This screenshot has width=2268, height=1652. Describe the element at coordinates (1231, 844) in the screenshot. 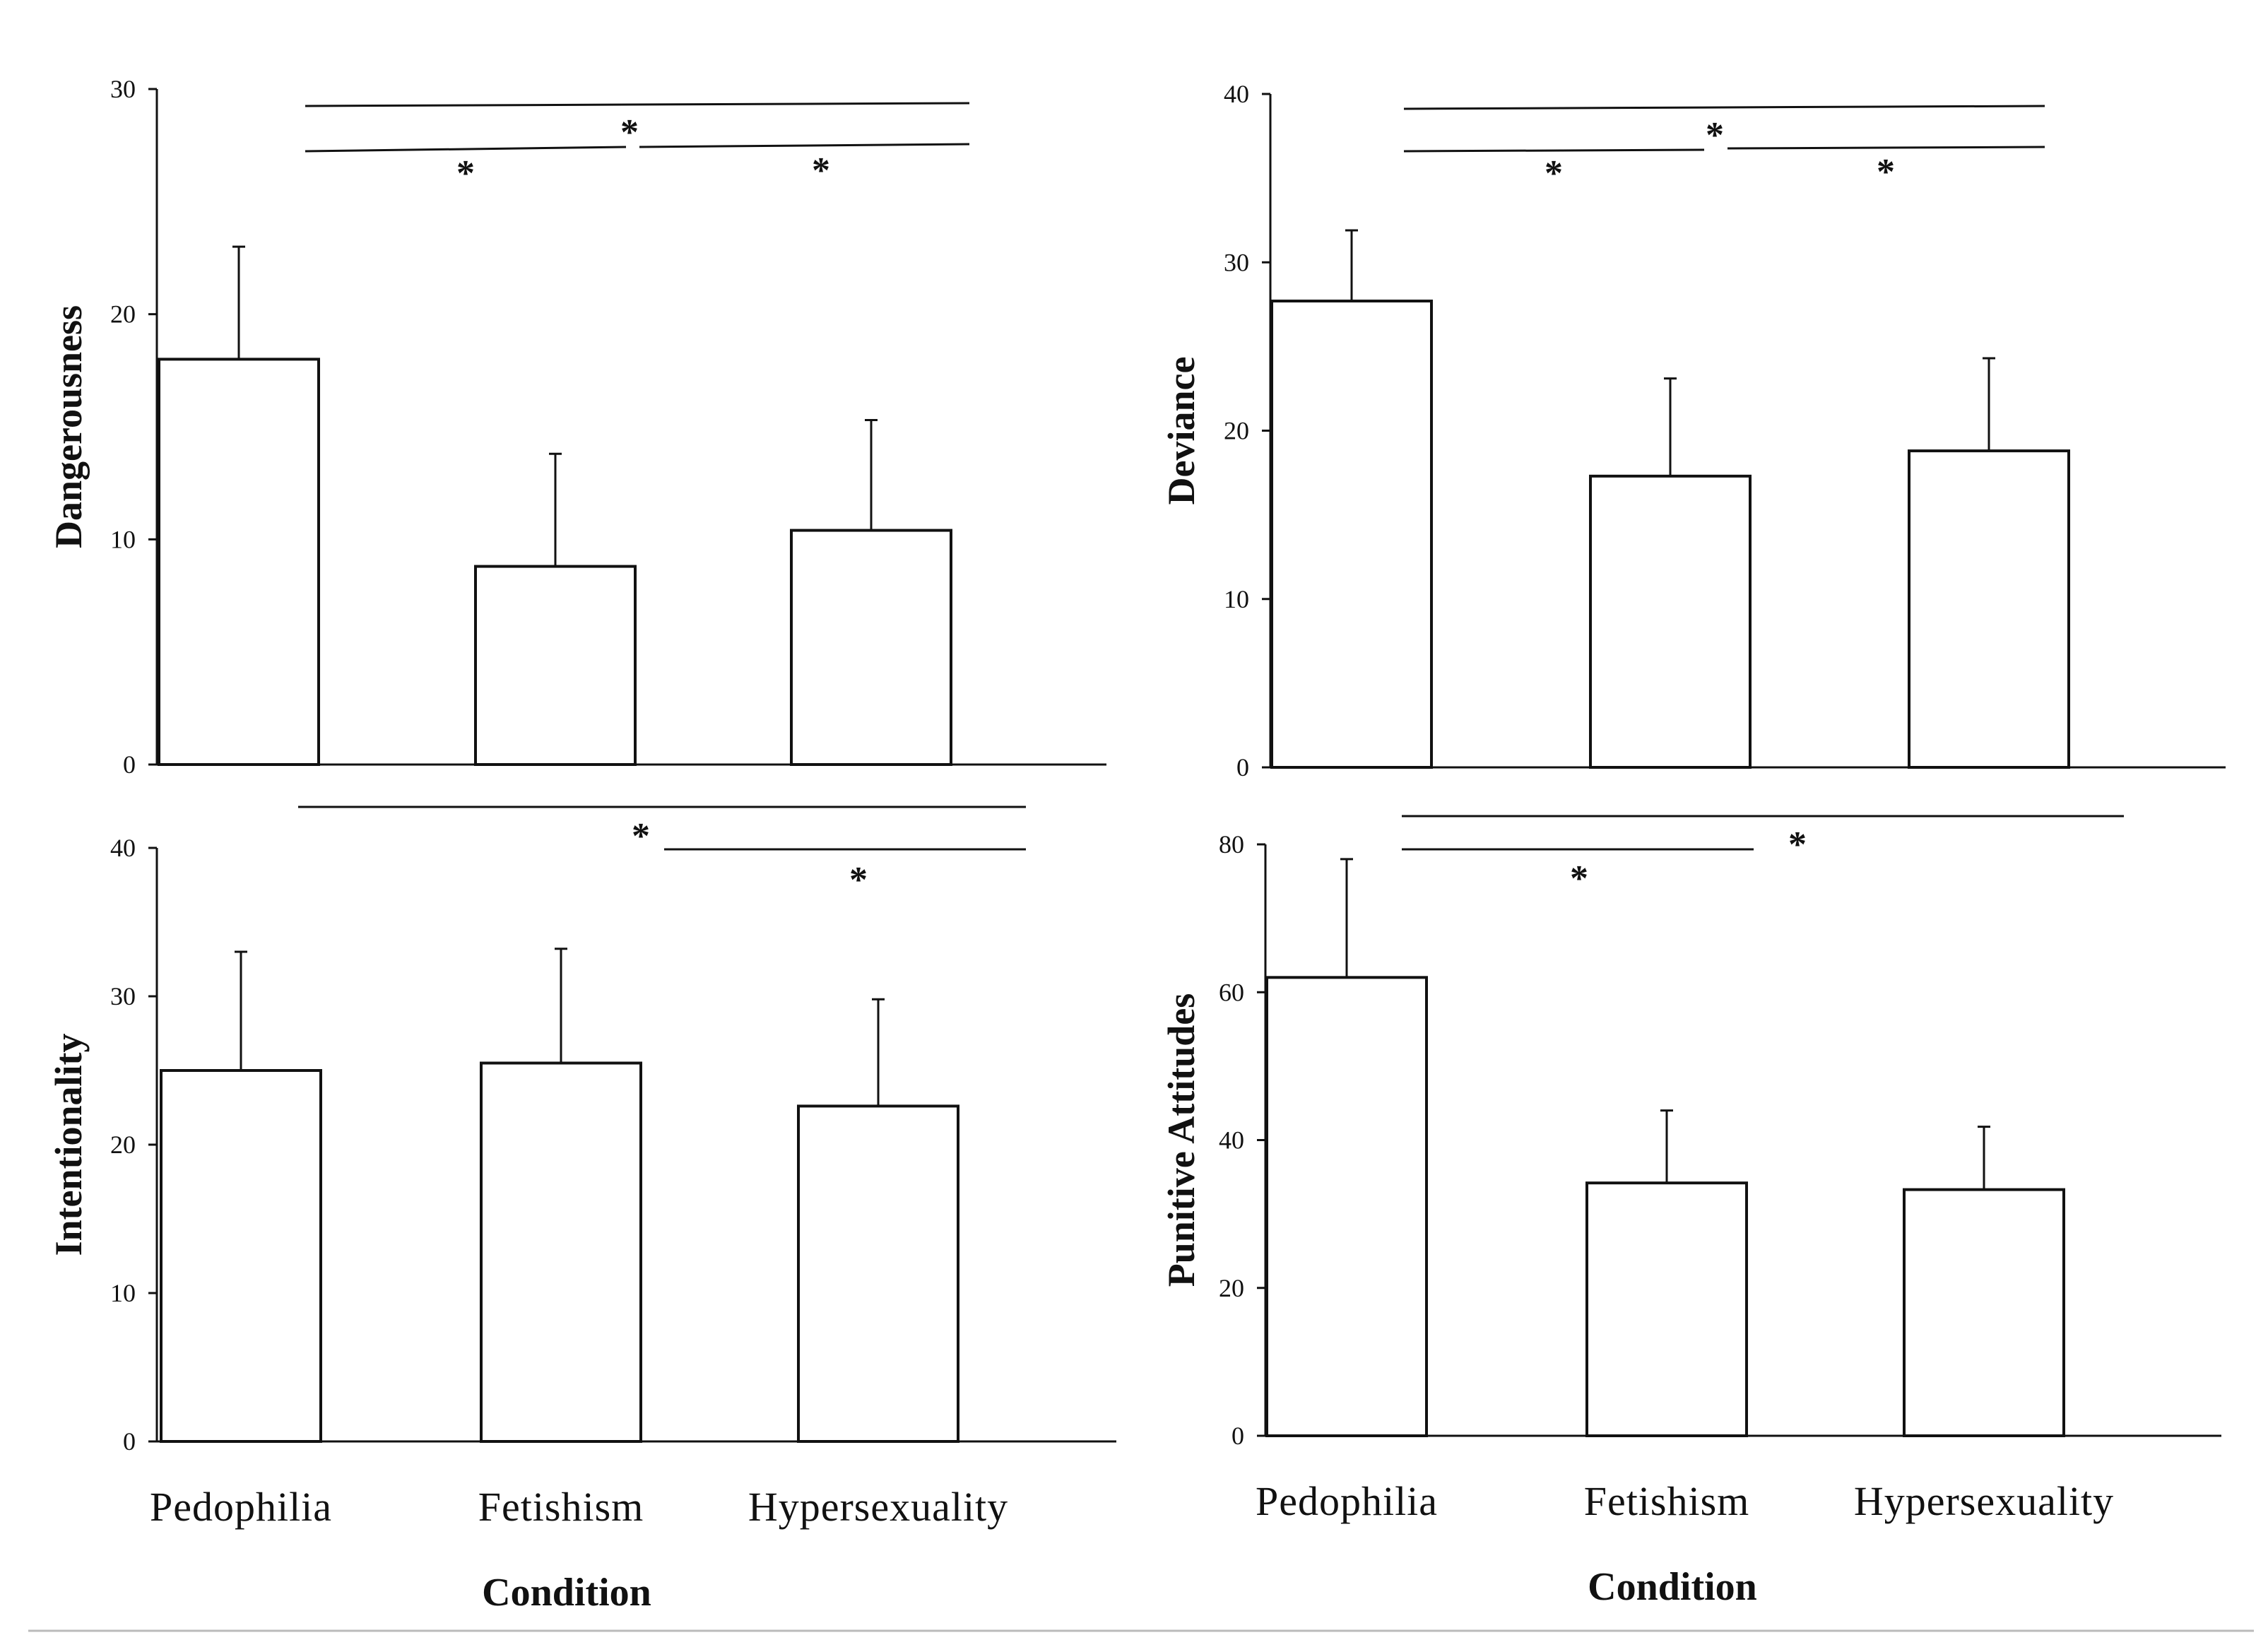

I see `y-tick-label: 80` at that location.